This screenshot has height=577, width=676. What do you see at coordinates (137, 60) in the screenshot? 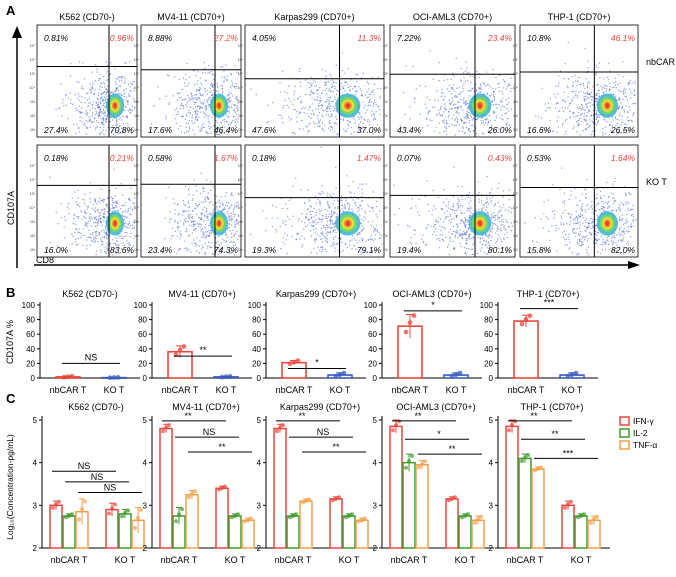
I see `flow-tick-label: 10⁶` at bounding box center [137, 60].